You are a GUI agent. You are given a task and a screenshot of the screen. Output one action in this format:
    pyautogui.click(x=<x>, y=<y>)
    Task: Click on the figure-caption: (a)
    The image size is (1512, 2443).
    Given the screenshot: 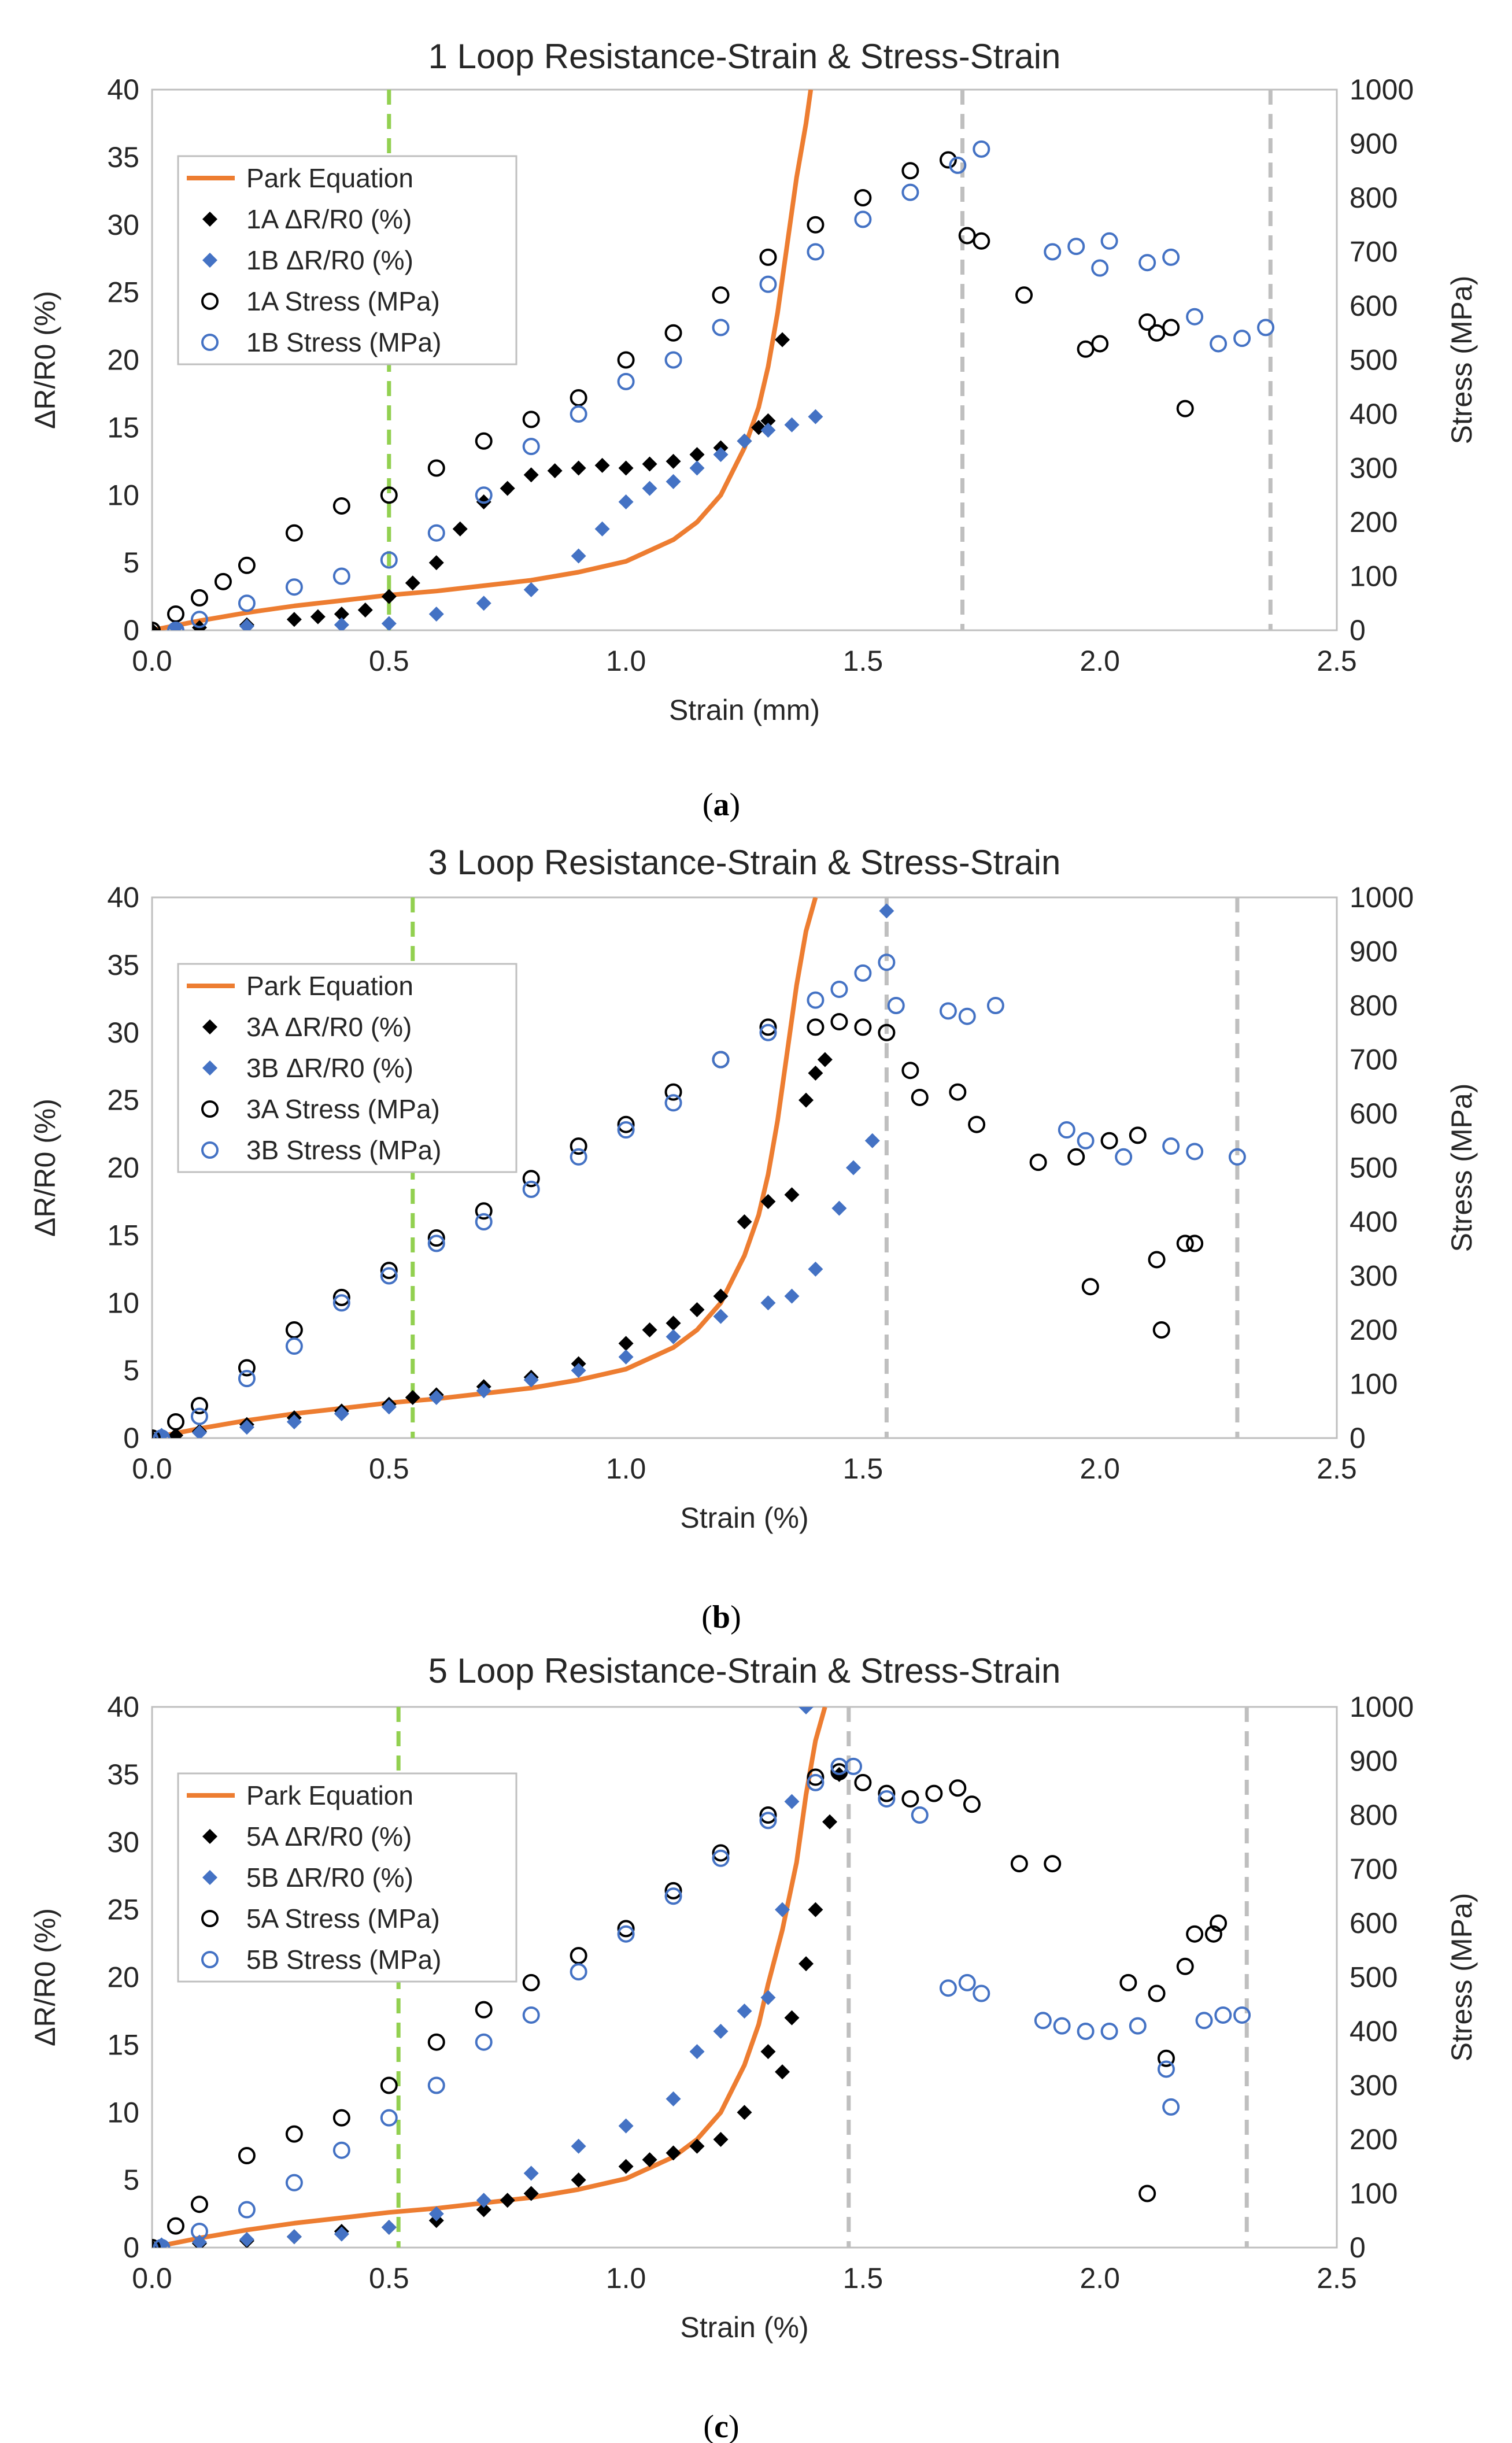 What is the action you would take?
    pyautogui.click(x=721, y=805)
    